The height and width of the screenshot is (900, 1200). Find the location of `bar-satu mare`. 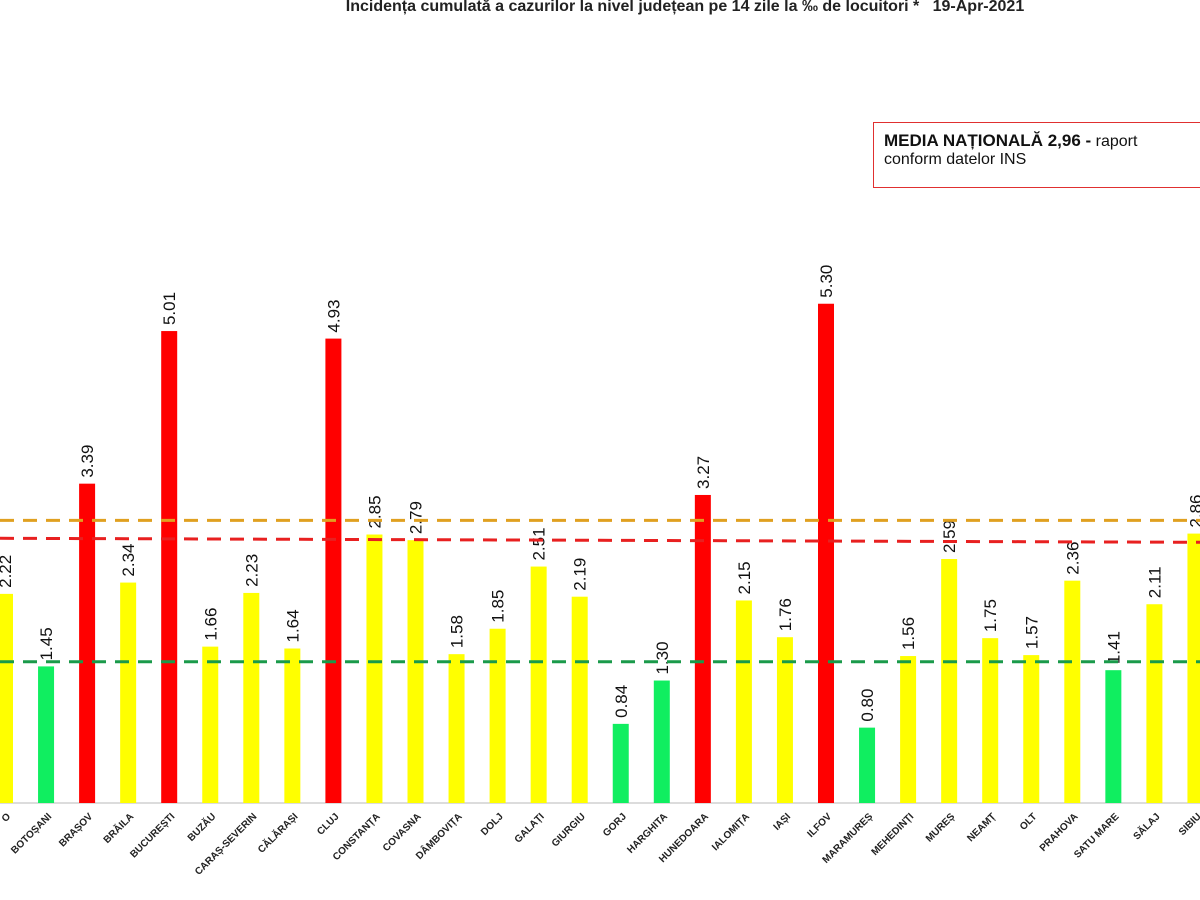

bar-satu mare is located at coordinates (1113, 736).